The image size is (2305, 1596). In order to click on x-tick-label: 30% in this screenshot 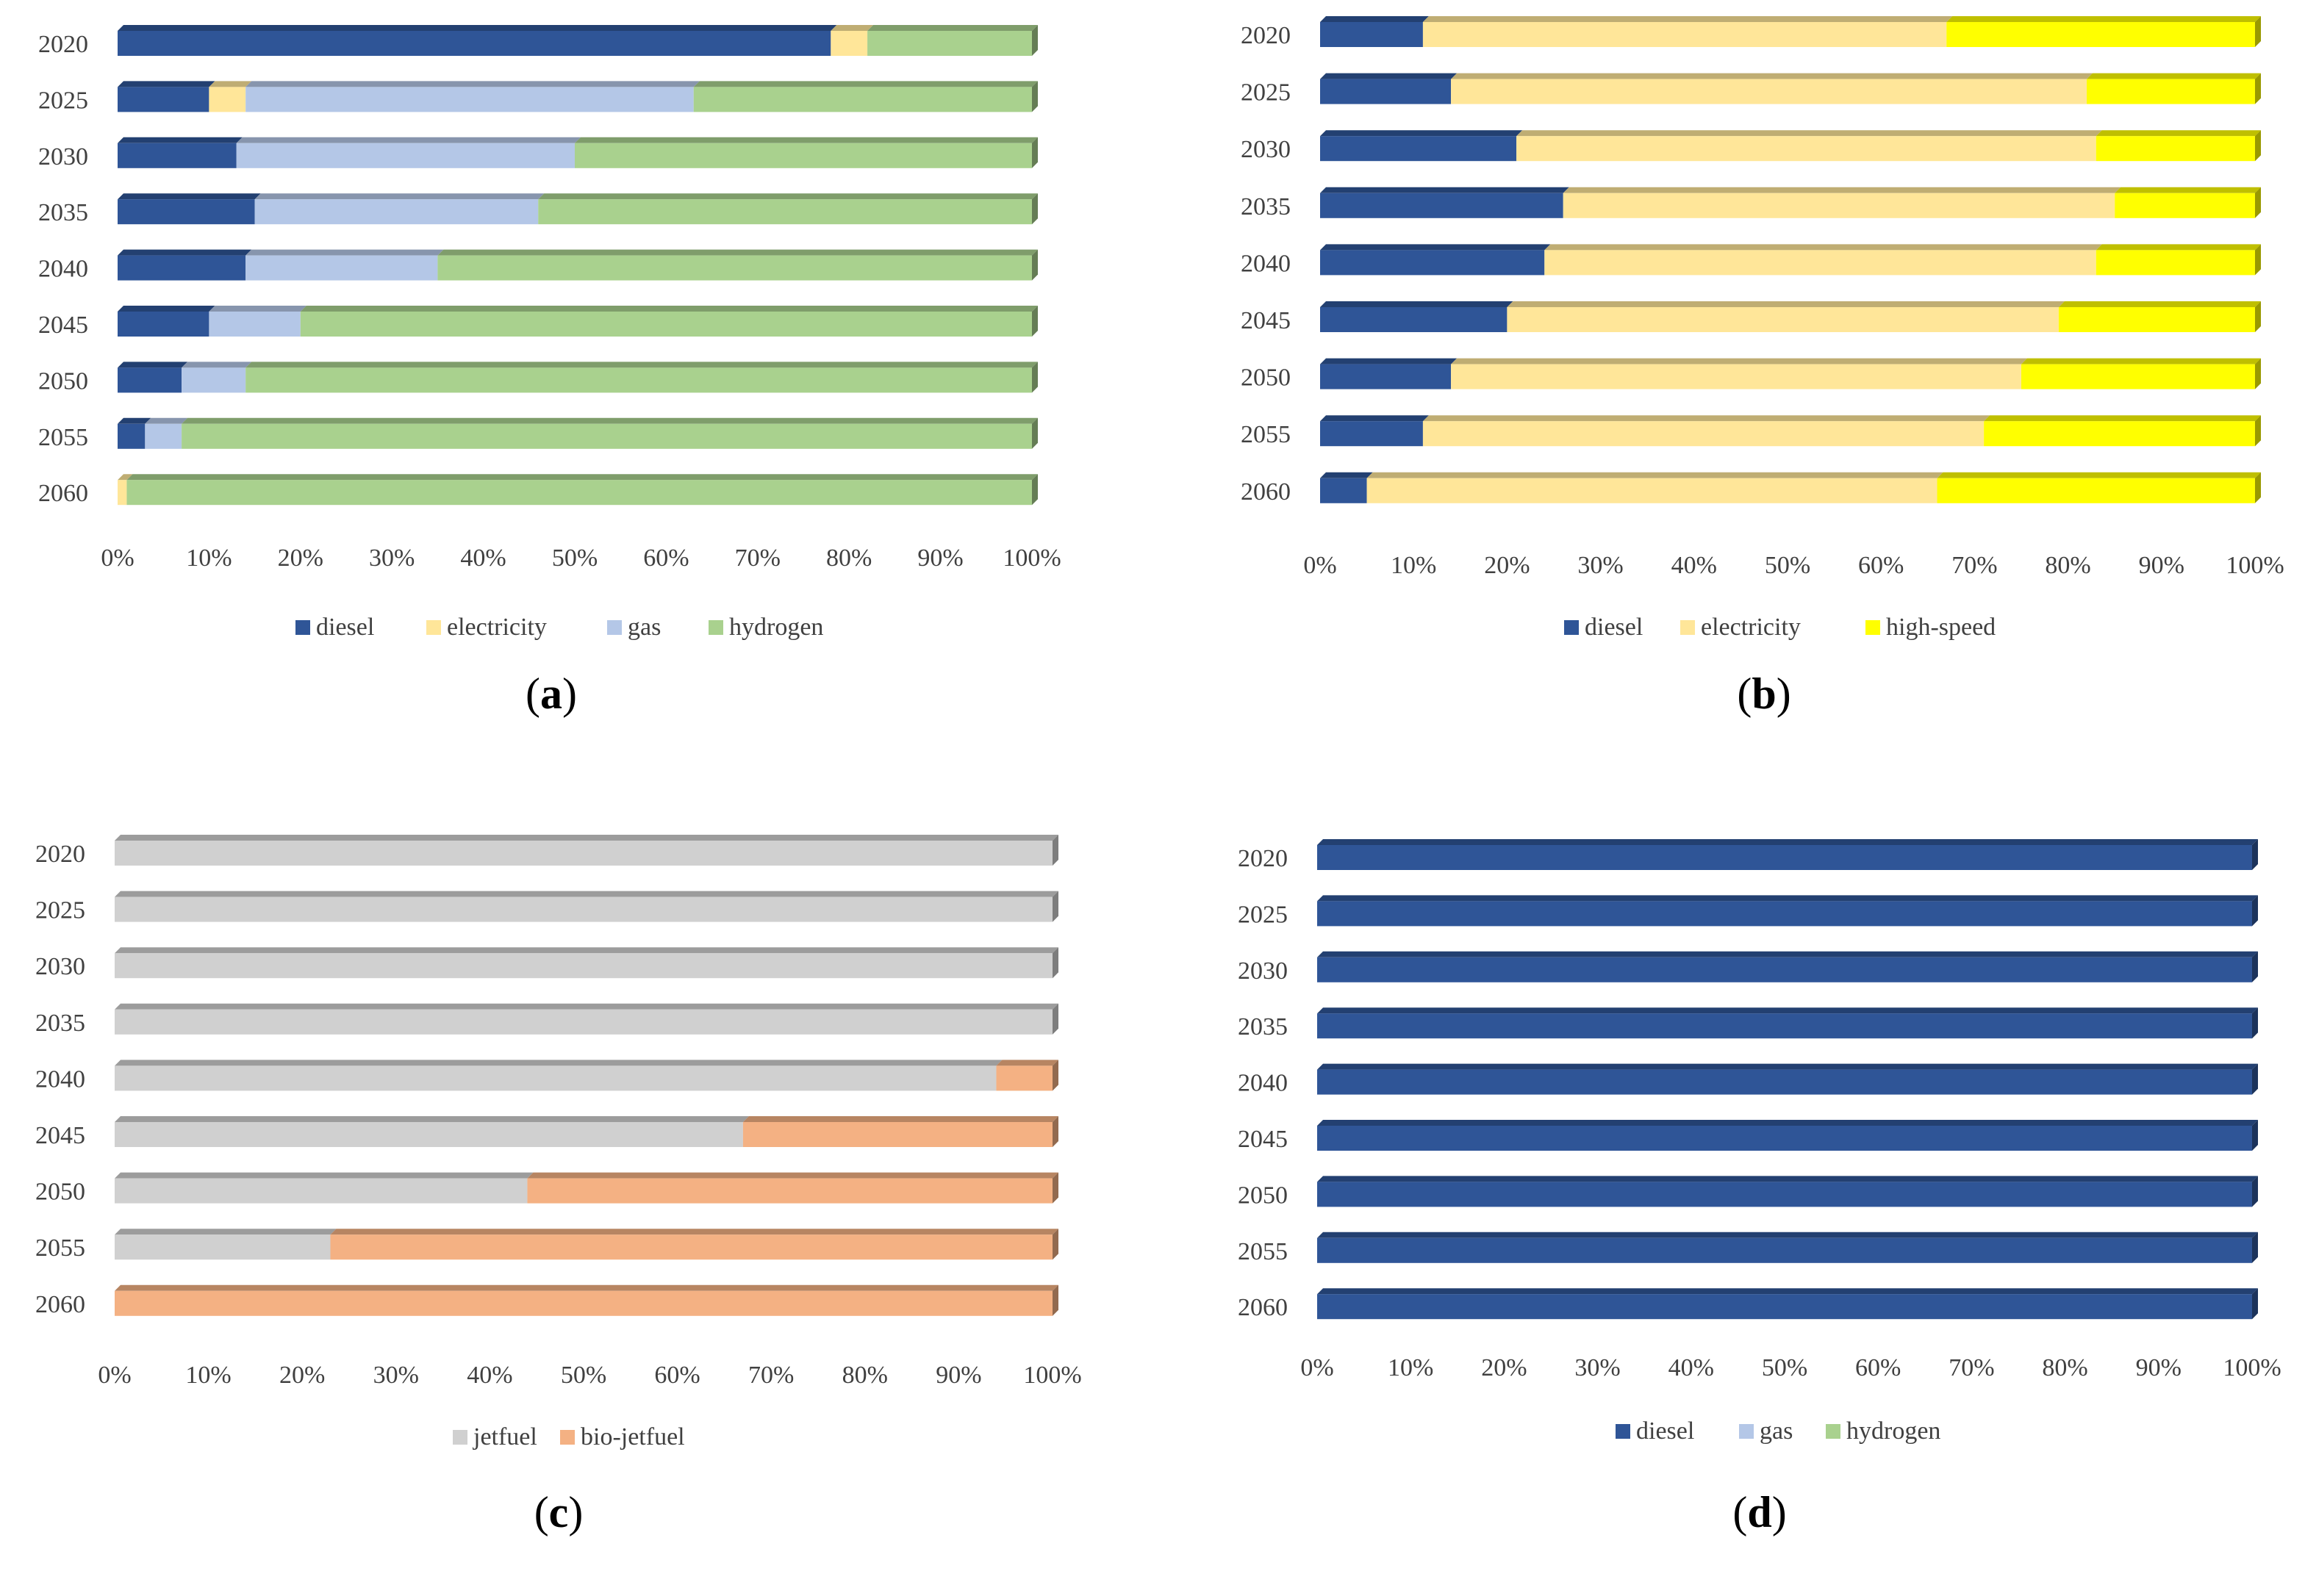, I will do `click(396, 1375)`.